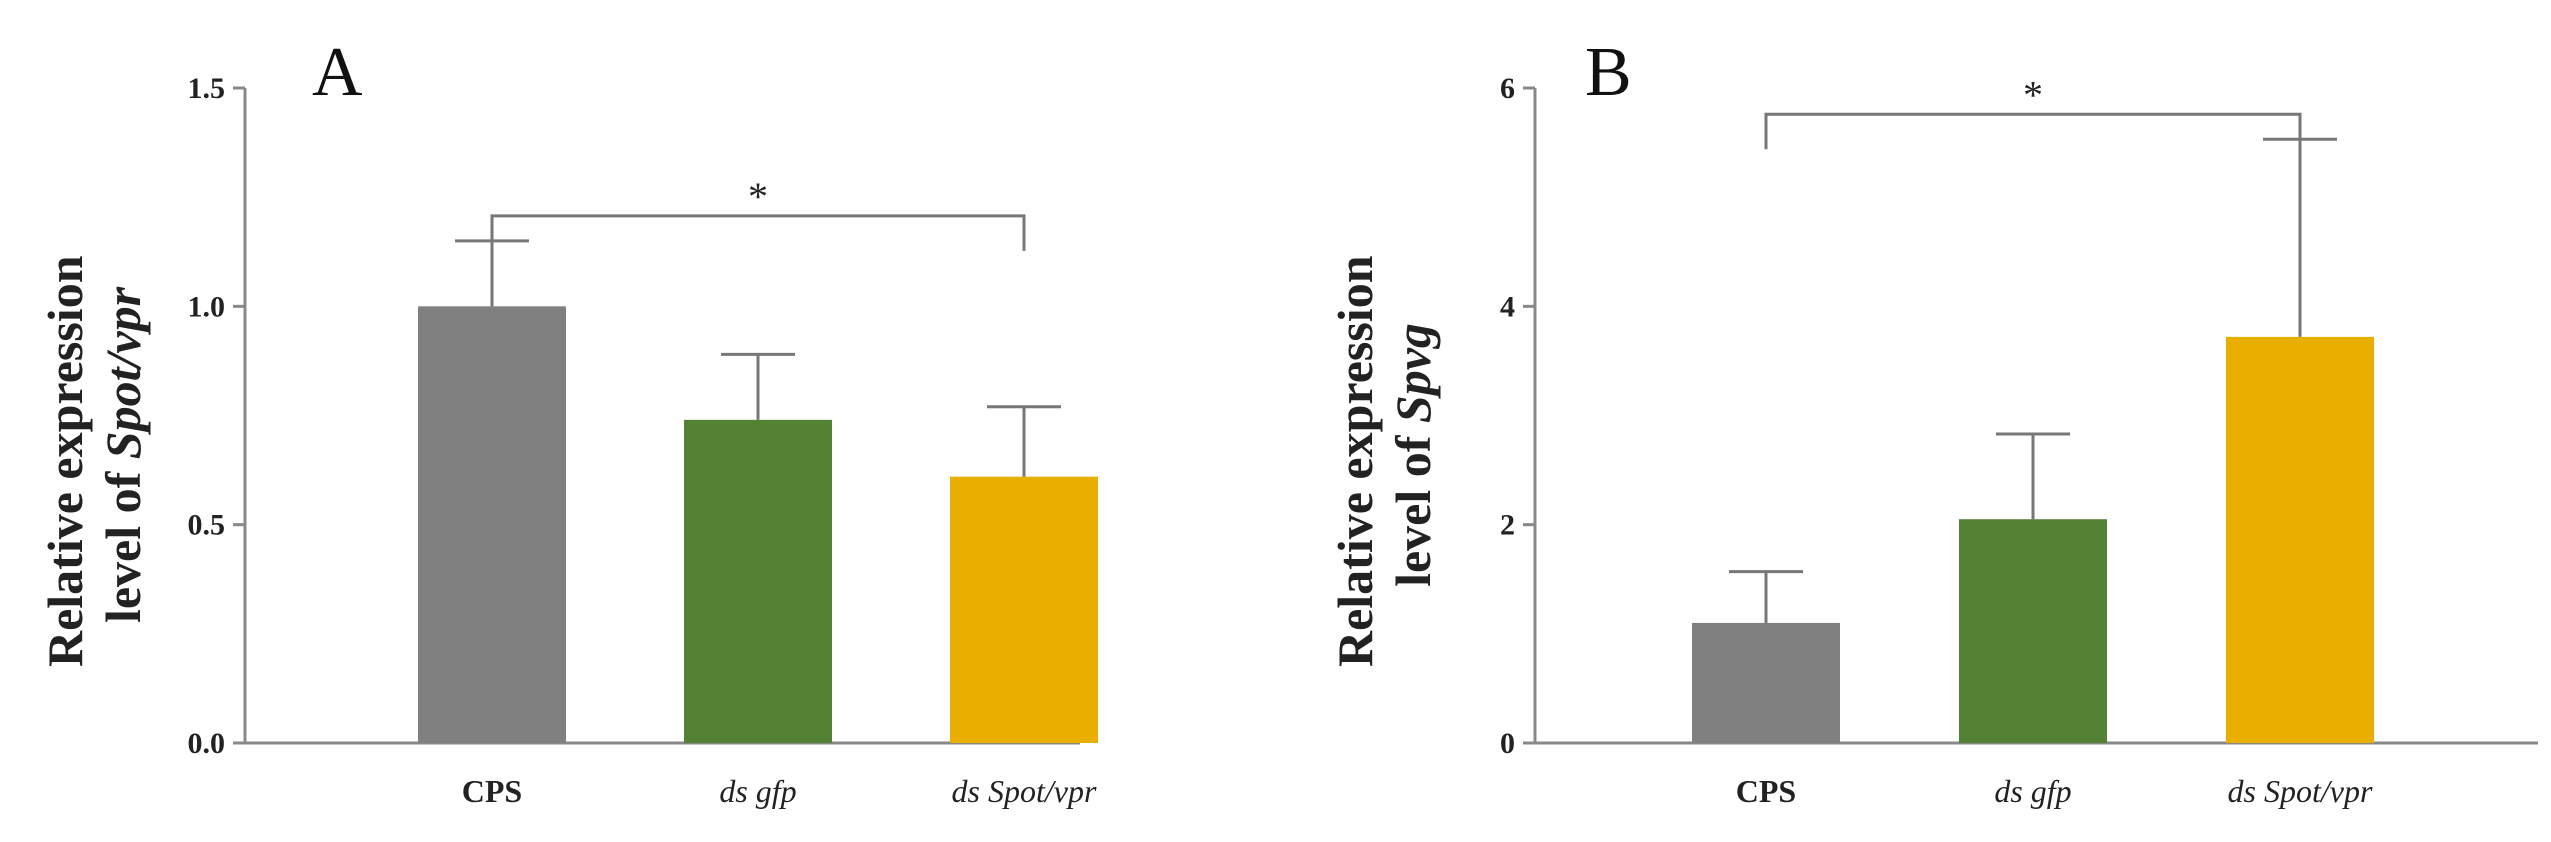 Image resolution: width=2551 pixels, height=842 pixels. Describe the element at coordinates (207, 525) in the screenshot. I see `y-tick-label: 0.5` at that location.